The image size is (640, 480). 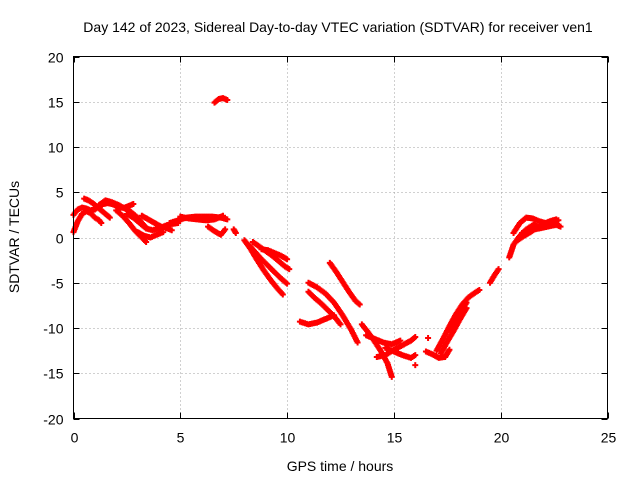 I want to click on y-tick-label: 15, so click(x=56, y=103).